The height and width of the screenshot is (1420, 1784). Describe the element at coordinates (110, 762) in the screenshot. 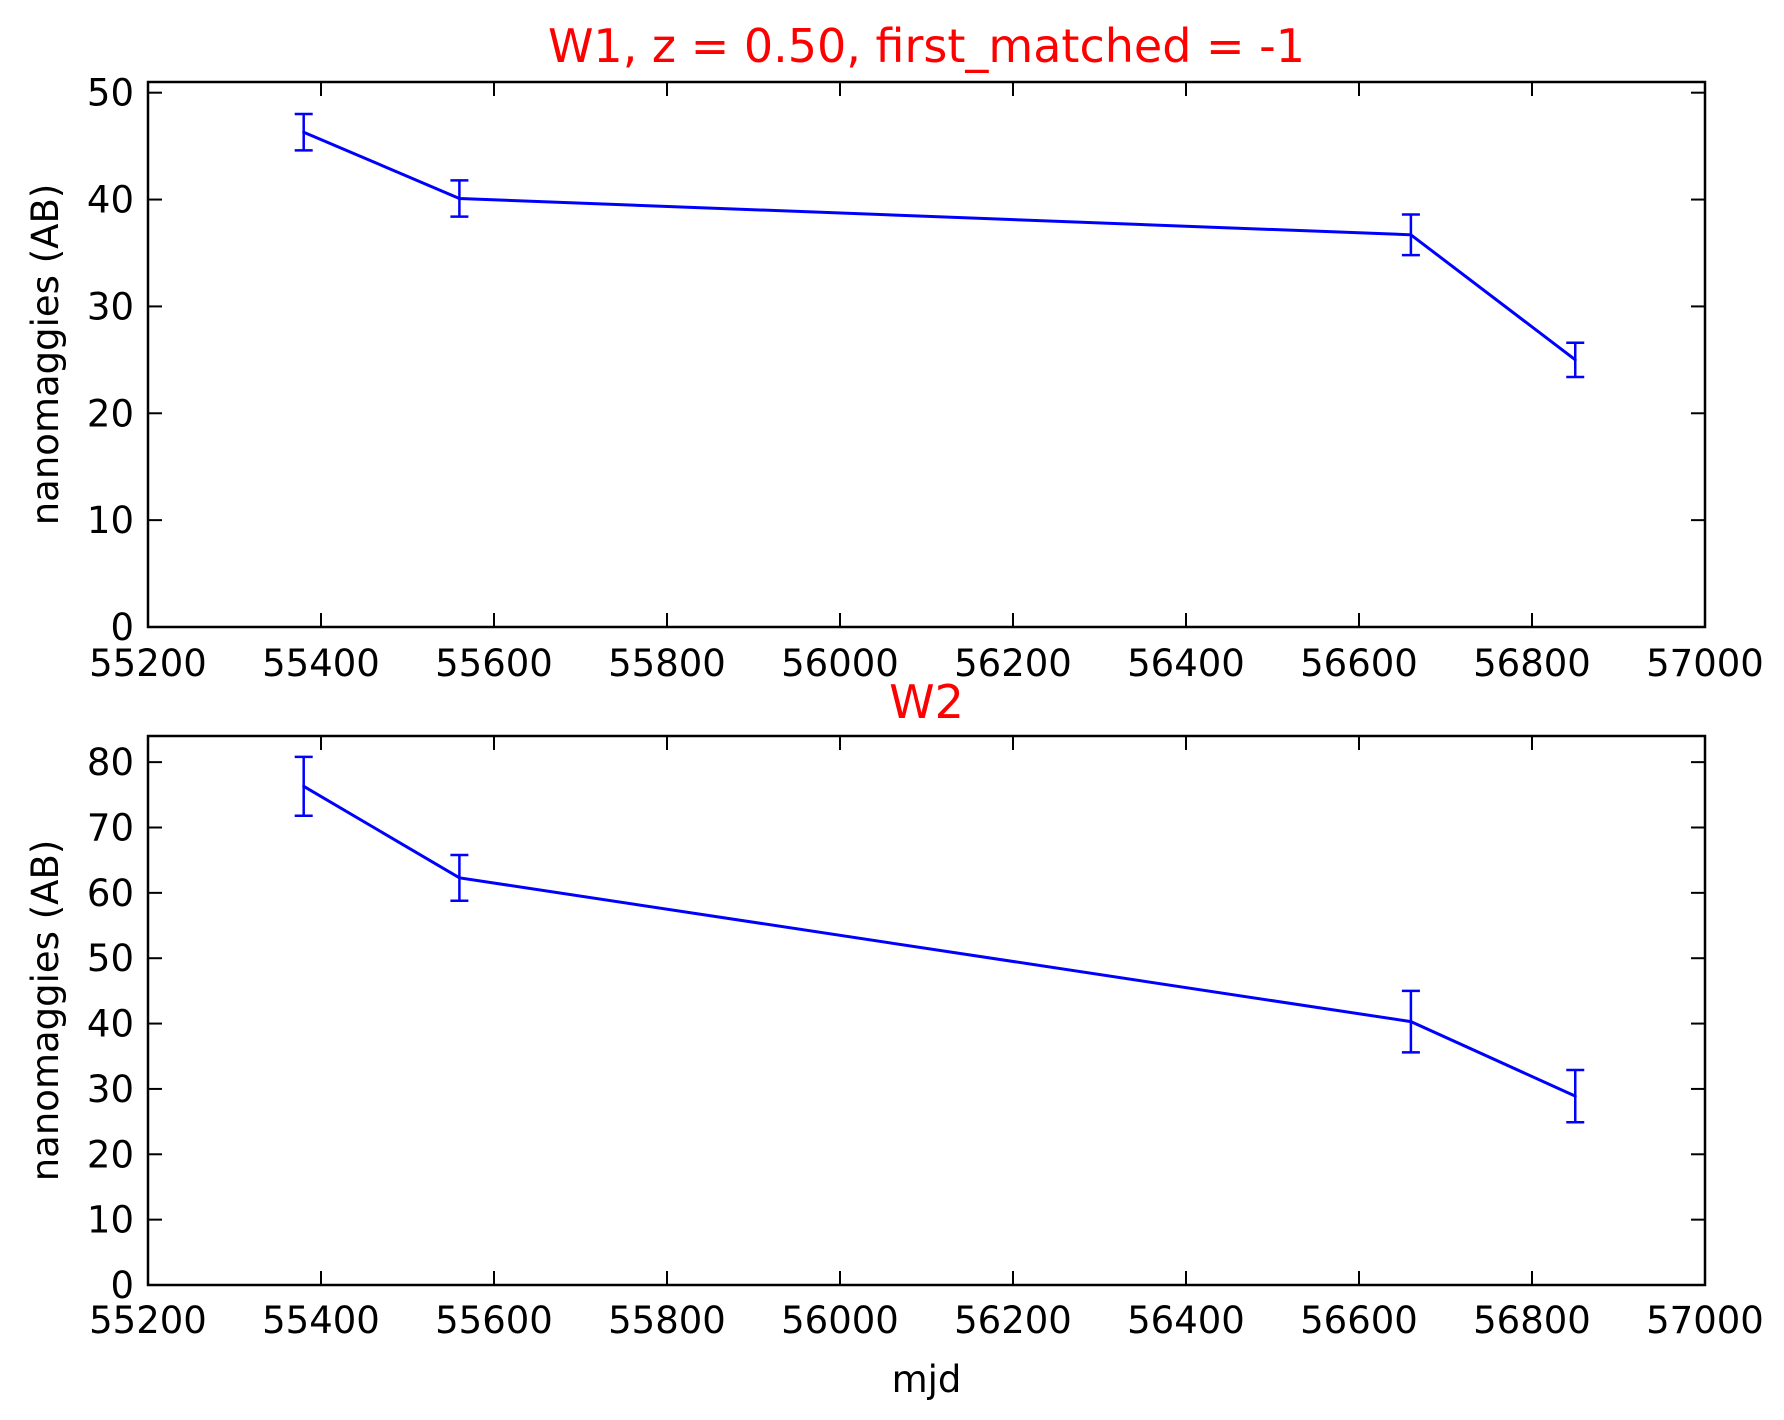

I see `y-tick-label: 80` at that location.